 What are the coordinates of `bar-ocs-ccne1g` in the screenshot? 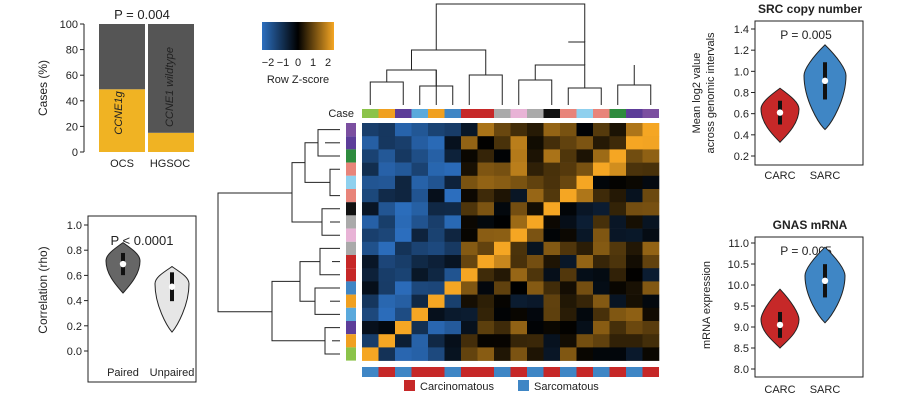 It's located at (122, 120).